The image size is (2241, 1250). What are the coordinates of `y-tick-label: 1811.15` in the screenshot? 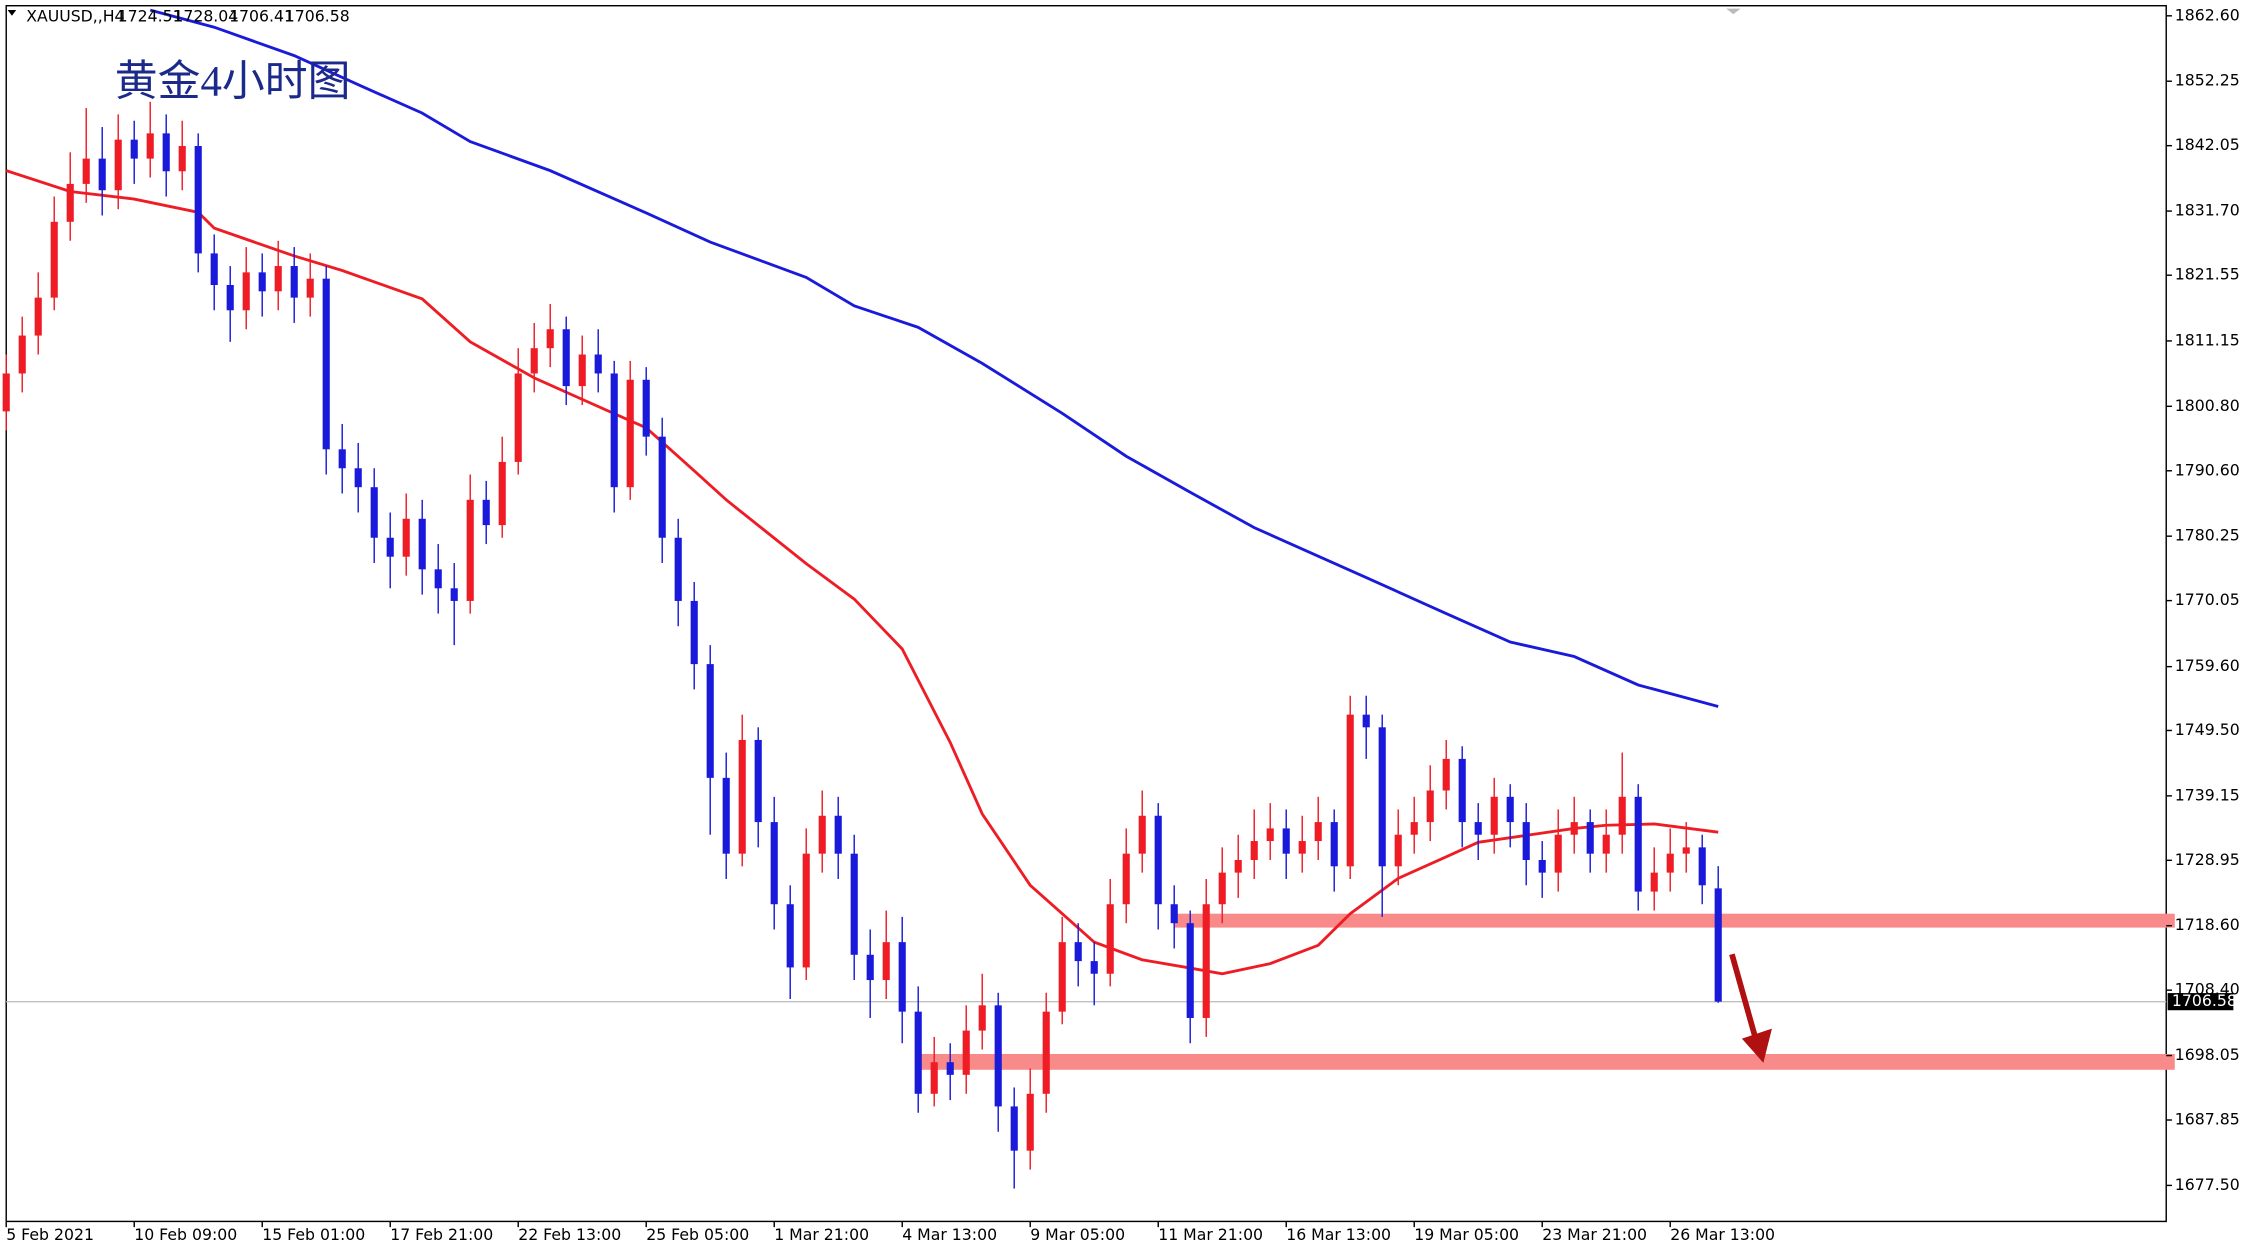 It's located at (2207, 339).